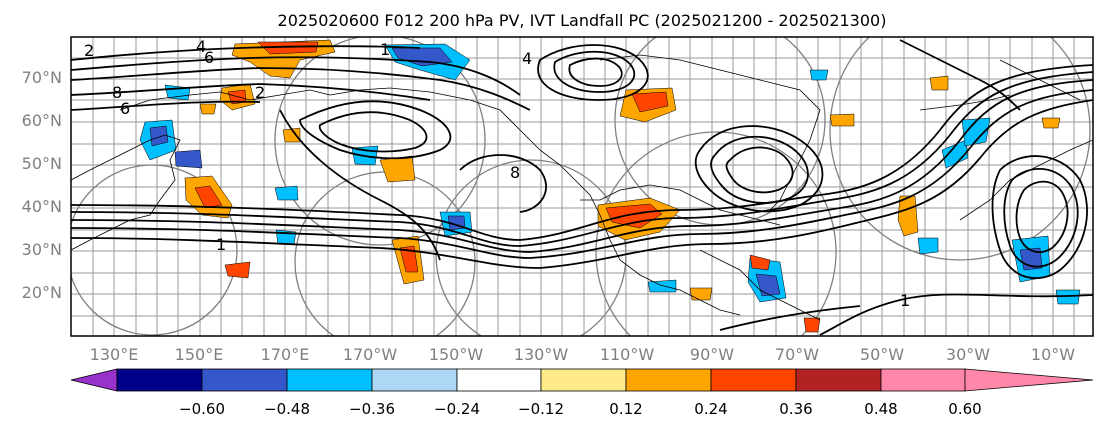 The image size is (1105, 433). What do you see at coordinates (968, 354) in the screenshot?
I see `lon-label: 30°W` at bounding box center [968, 354].